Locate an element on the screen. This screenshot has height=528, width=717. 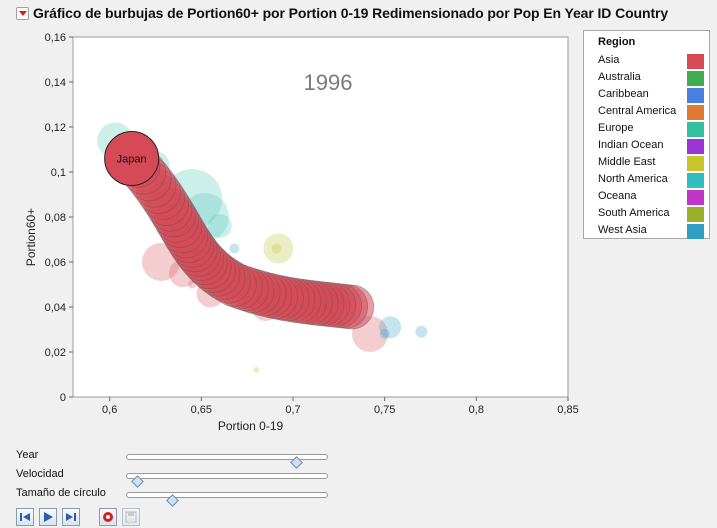
legend-item: North America is located at coordinates (646, 180).